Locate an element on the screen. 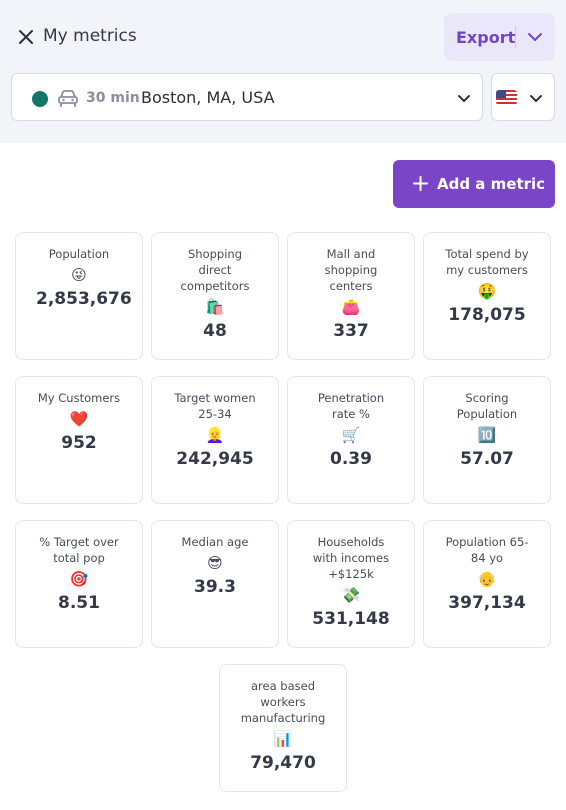 This screenshot has height=810, width=566. target-icon: 🎯 is located at coordinates (79, 579).